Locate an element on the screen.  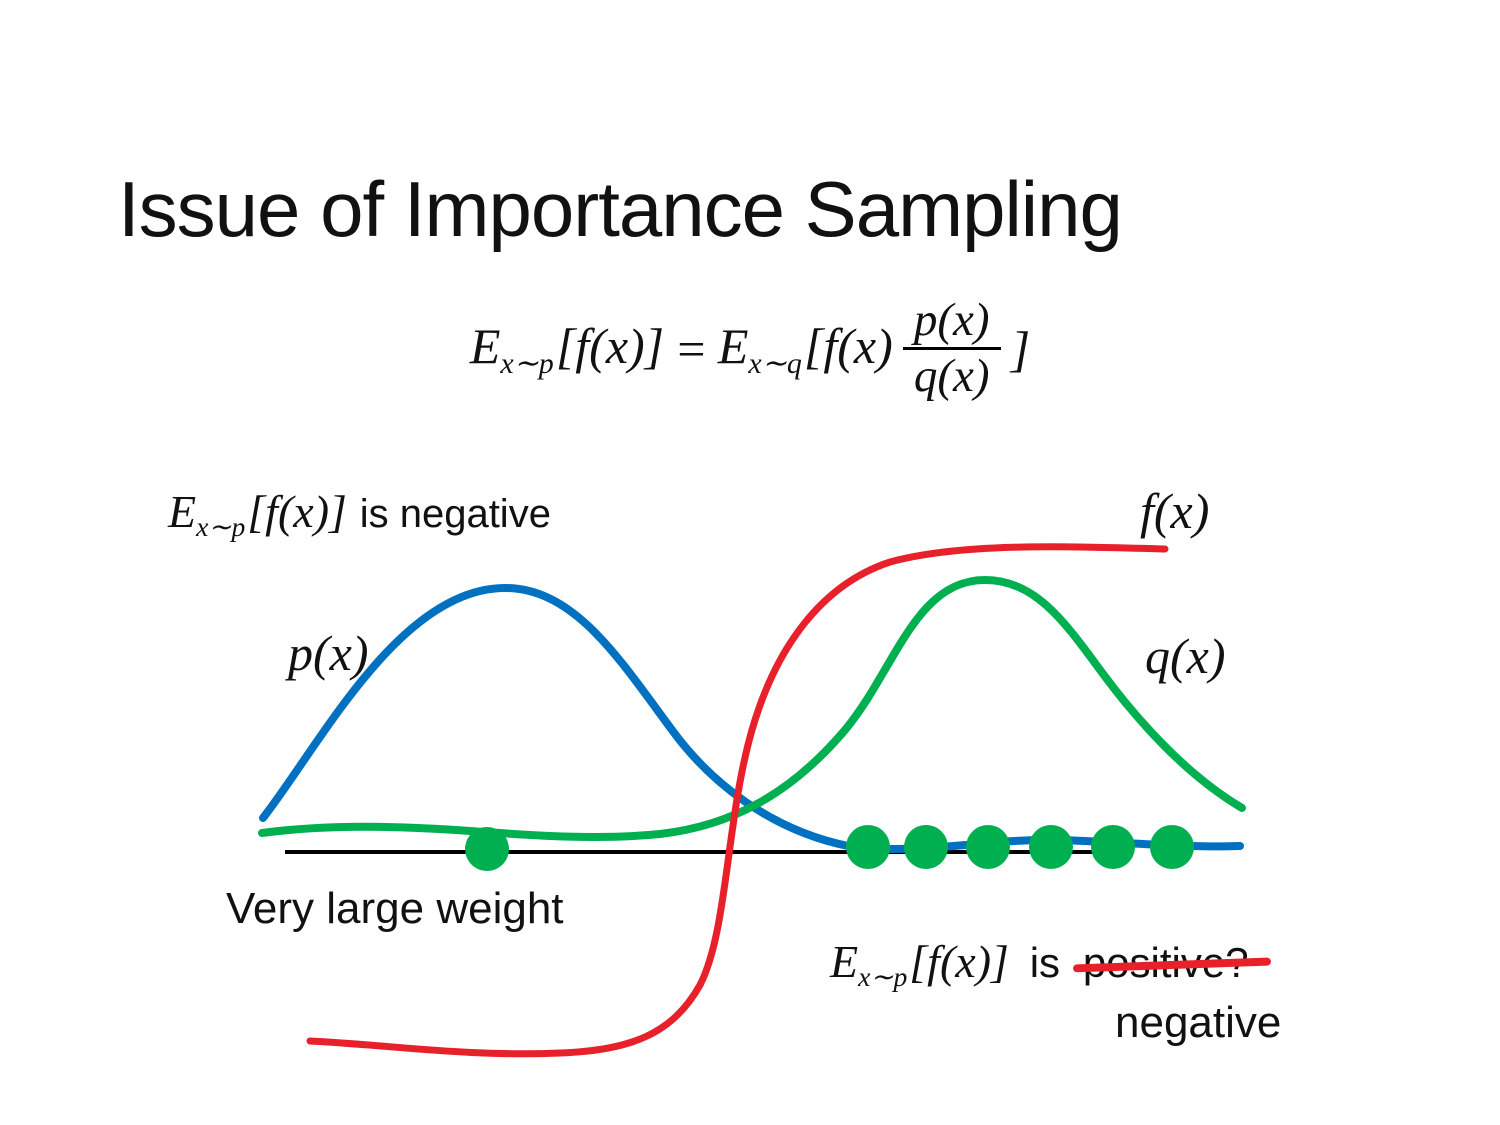
equals-sign: = is located at coordinates (691, 348).